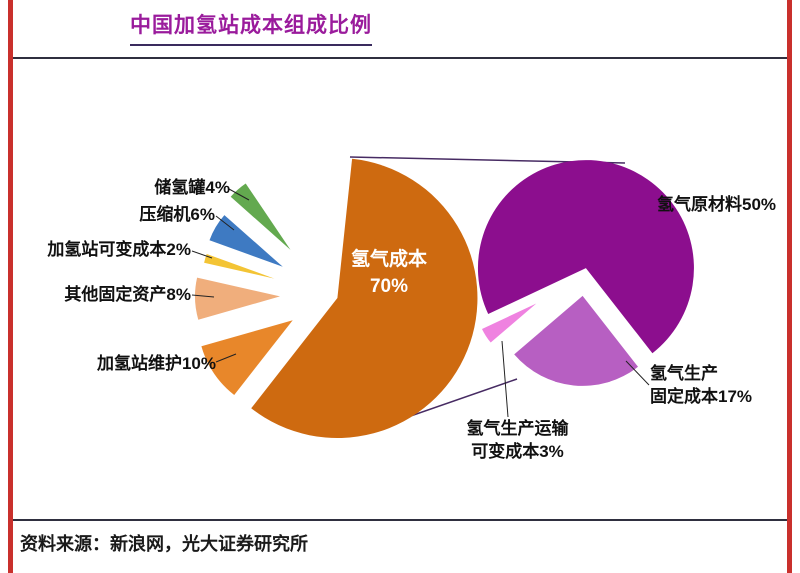 The image size is (800, 573). What do you see at coordinates (701, 396) in the screenshot?
I see `production-fixed-line2: 固定成本17%` at bounding box center [701, 396].